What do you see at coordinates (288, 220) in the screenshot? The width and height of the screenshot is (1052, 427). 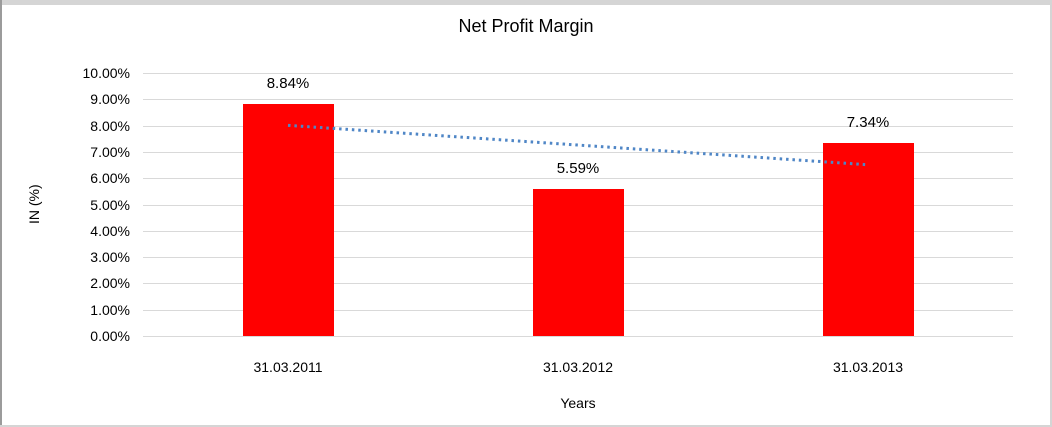 I see `bar-31.03.2011` at bounding box center [288, 220].